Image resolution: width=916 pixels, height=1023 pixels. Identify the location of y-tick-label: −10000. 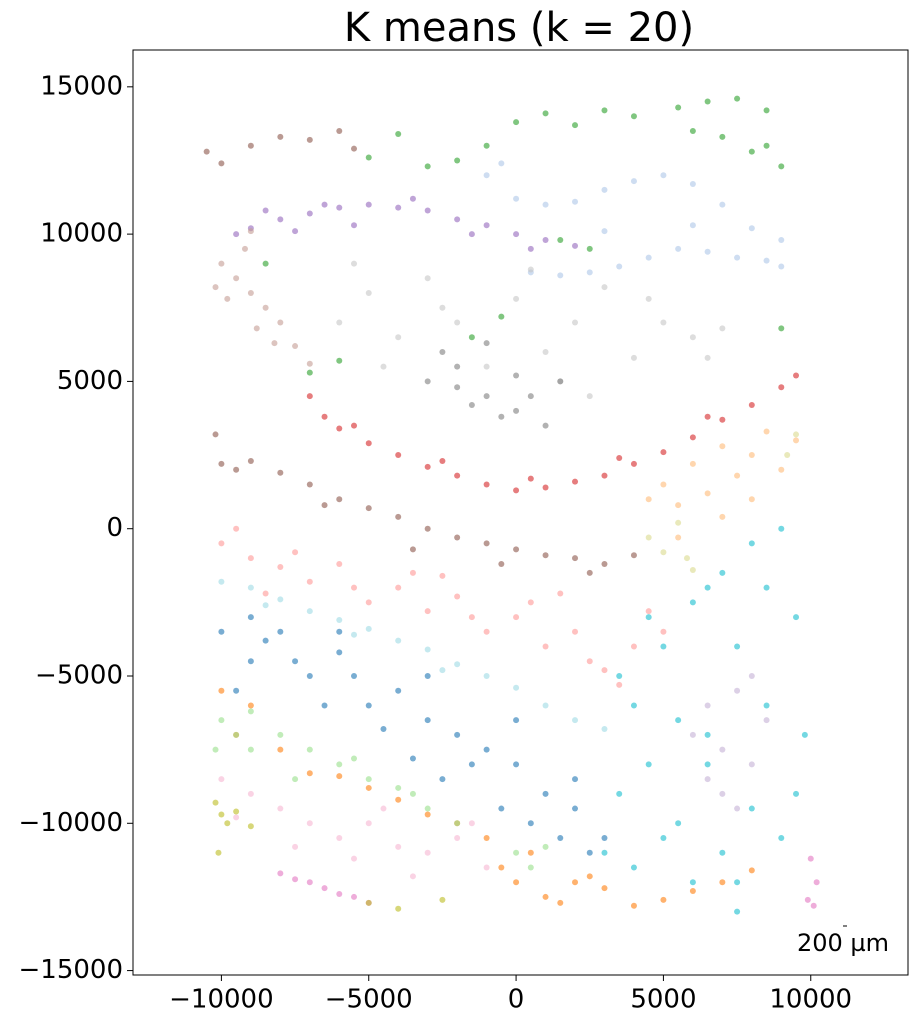
(71, 823).